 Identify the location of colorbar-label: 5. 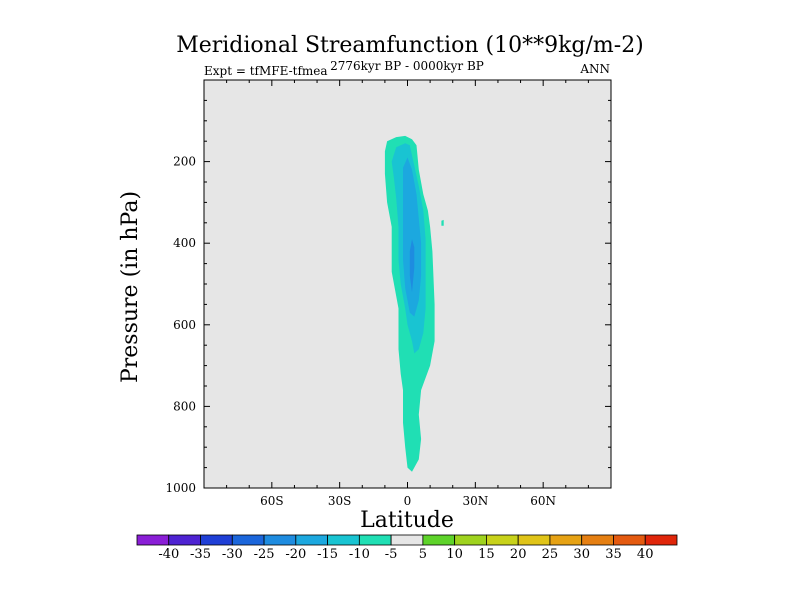
(423, 554).